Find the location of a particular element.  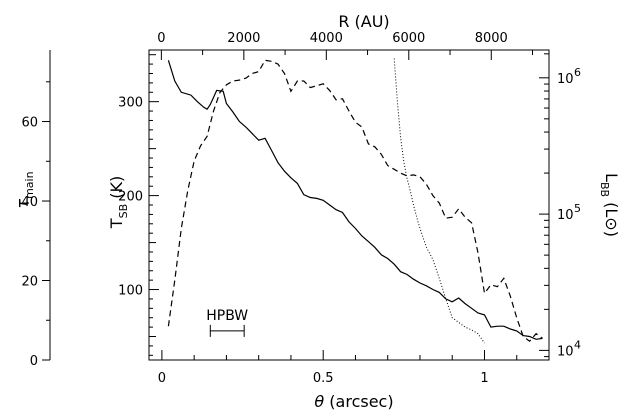

bottom-axis-title: θ (arcsec) is located at coordinates (353, 401).